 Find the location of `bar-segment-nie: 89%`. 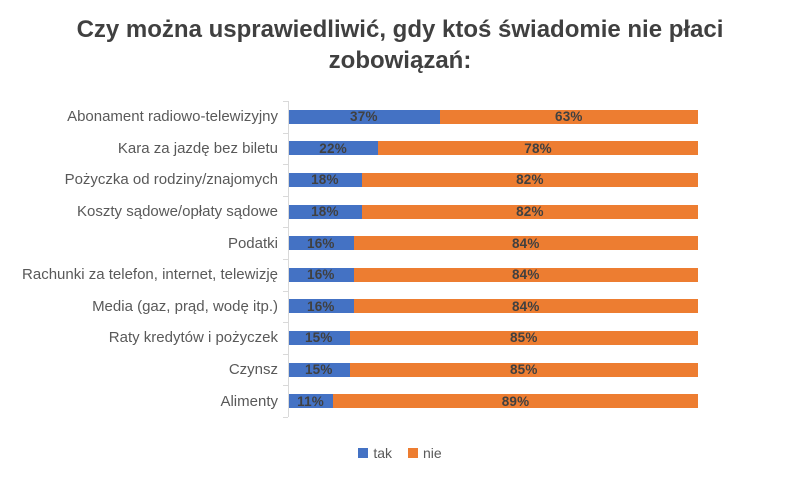

bar-segment-nie: 89% is located at coordinates (515, 401).